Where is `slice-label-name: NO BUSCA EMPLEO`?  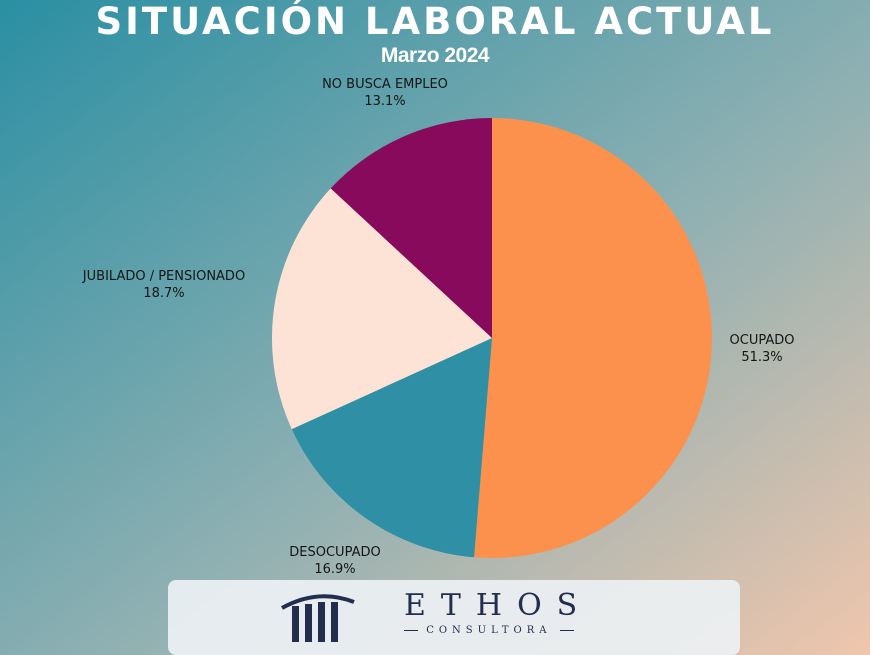 slice-label-name: NO BUSCA EMPLEO is located at coordinates (385, 84).